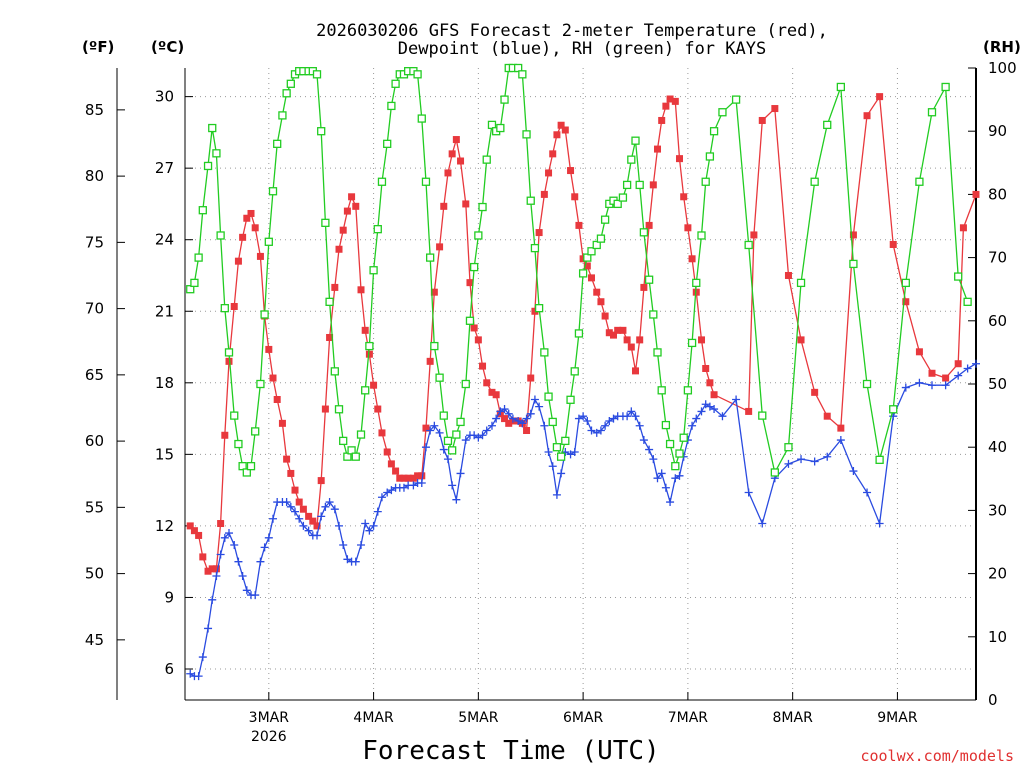 The width and height of the screenshot is (1024, 768). Describe the element at coordinates (94, 441) in the screenshot. I see `fahrenheit-tick-label: 60` at that location.